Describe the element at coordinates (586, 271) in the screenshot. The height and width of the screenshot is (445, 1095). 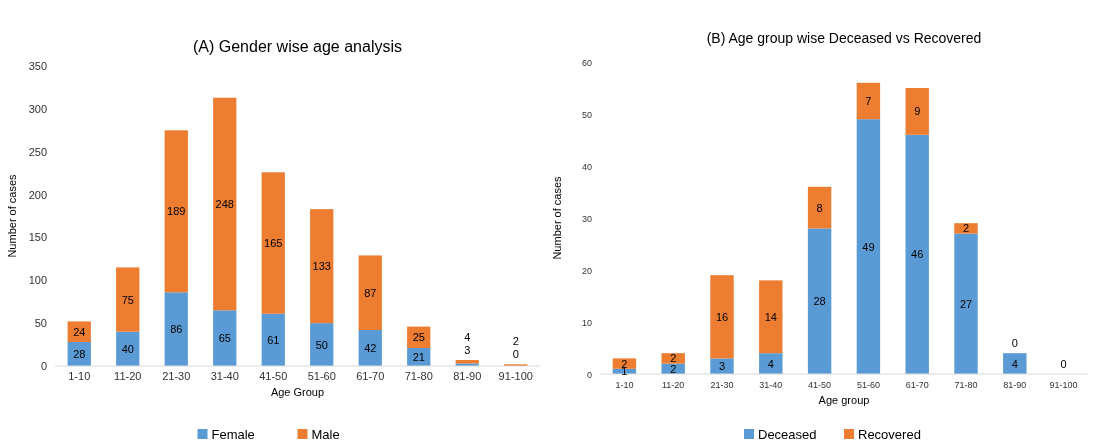
I see `y-tick-label: 20` at that location.